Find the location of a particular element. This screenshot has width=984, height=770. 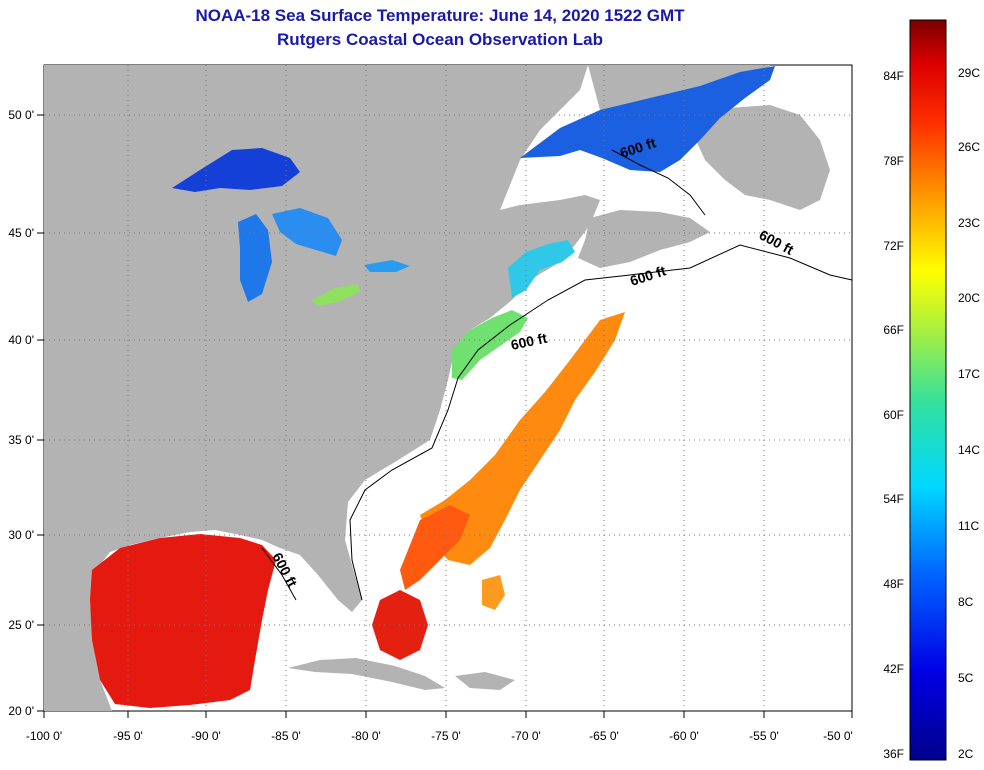

lon-label: -75 0' is located at coordinates (446, 736).